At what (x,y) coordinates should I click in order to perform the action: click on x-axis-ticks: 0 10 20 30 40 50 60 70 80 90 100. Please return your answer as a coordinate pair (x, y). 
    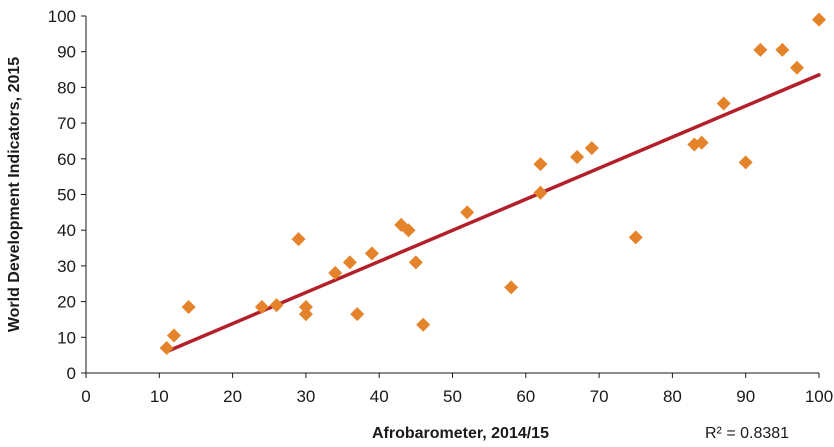
    Looking at the image, I should click on (457, 389).